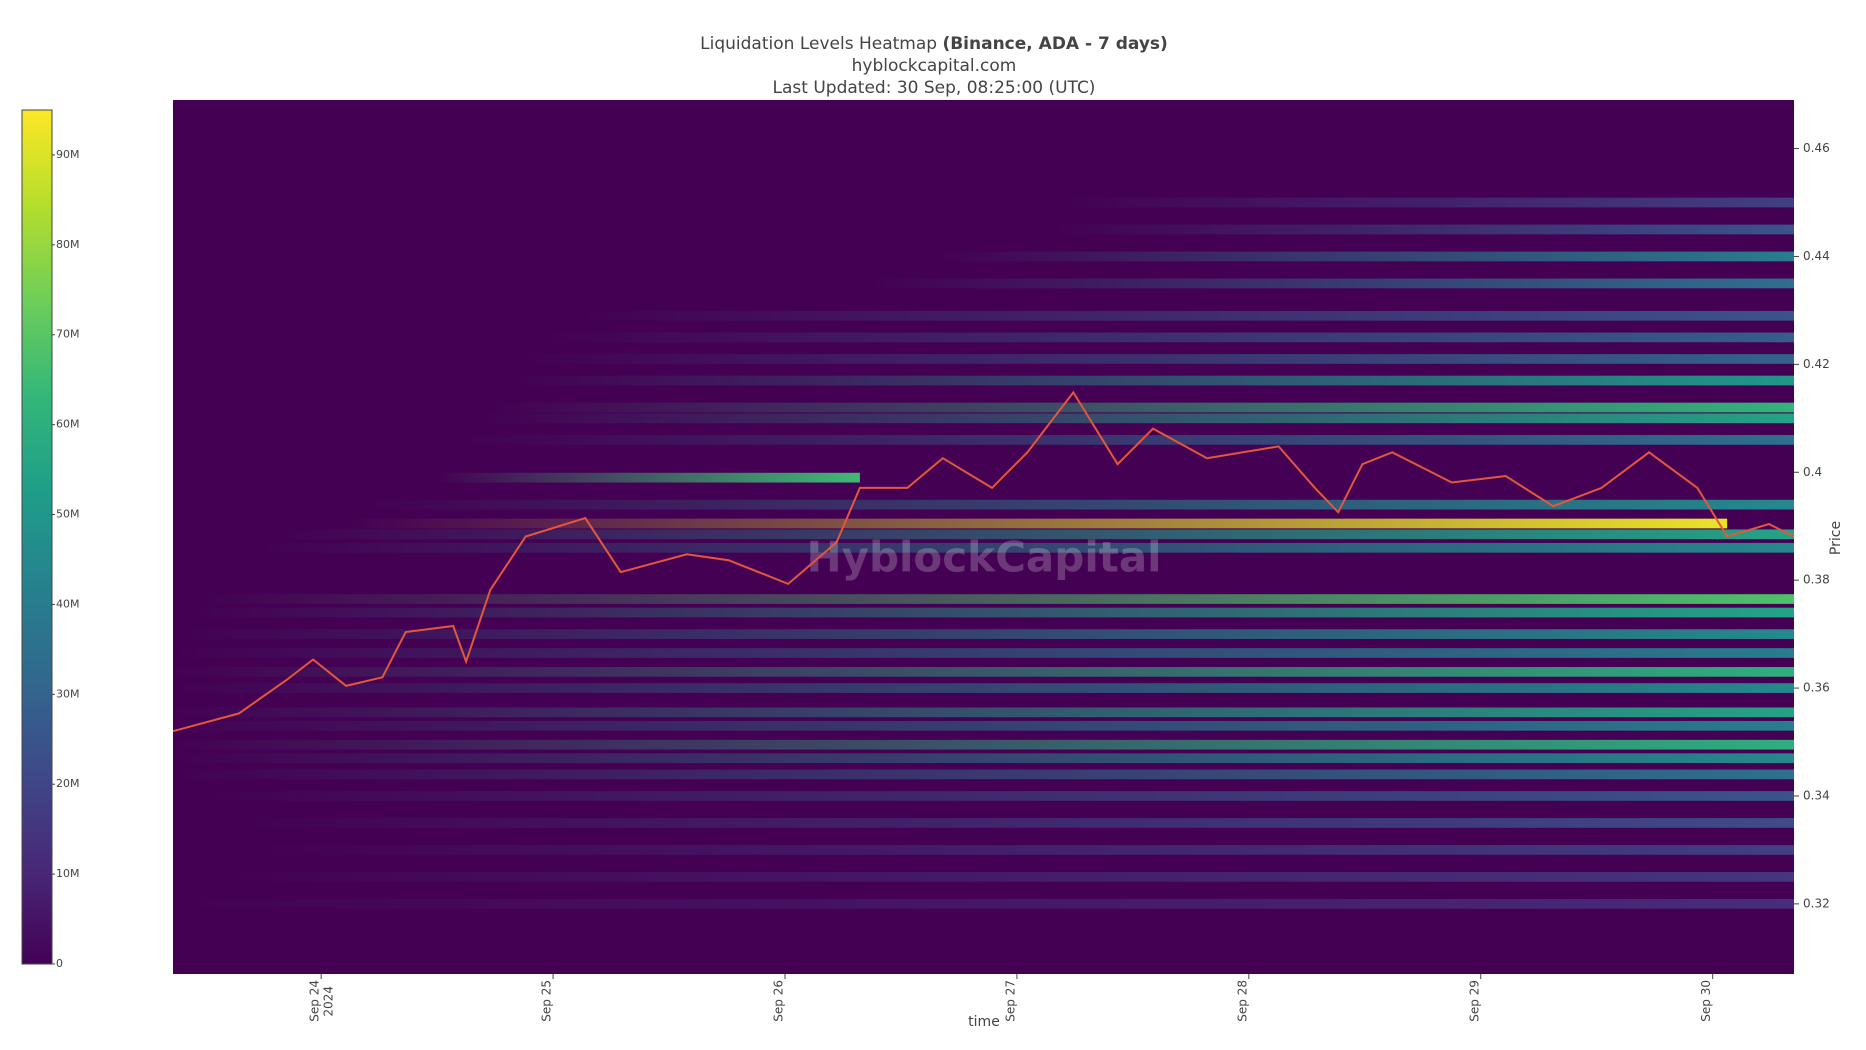 The height and width of the screenshot is (1050, 1866). I want to click on y-tick-label: 0.34, so click(1816, 795).